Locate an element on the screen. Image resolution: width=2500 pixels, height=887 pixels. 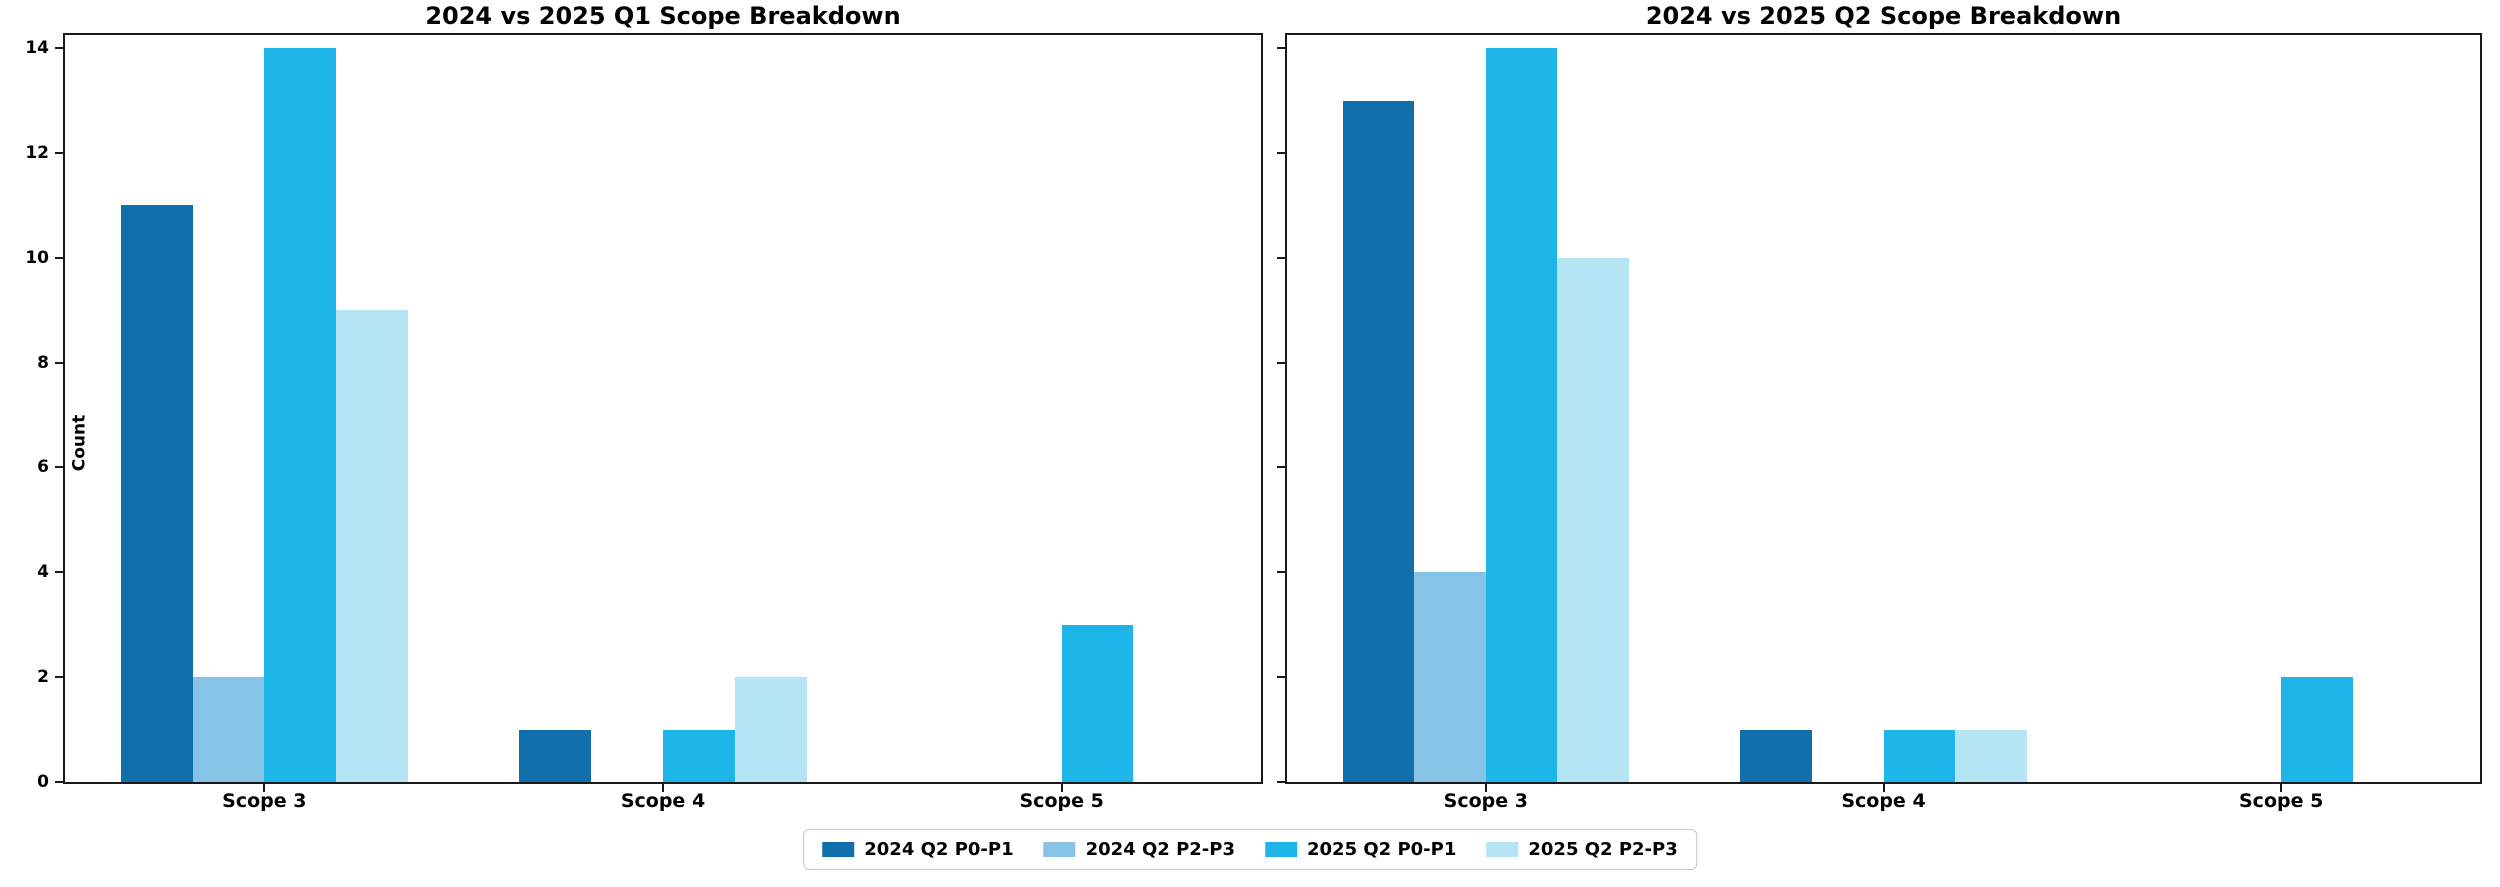
y-axis-label: Count is located at coordinates (79, 443).